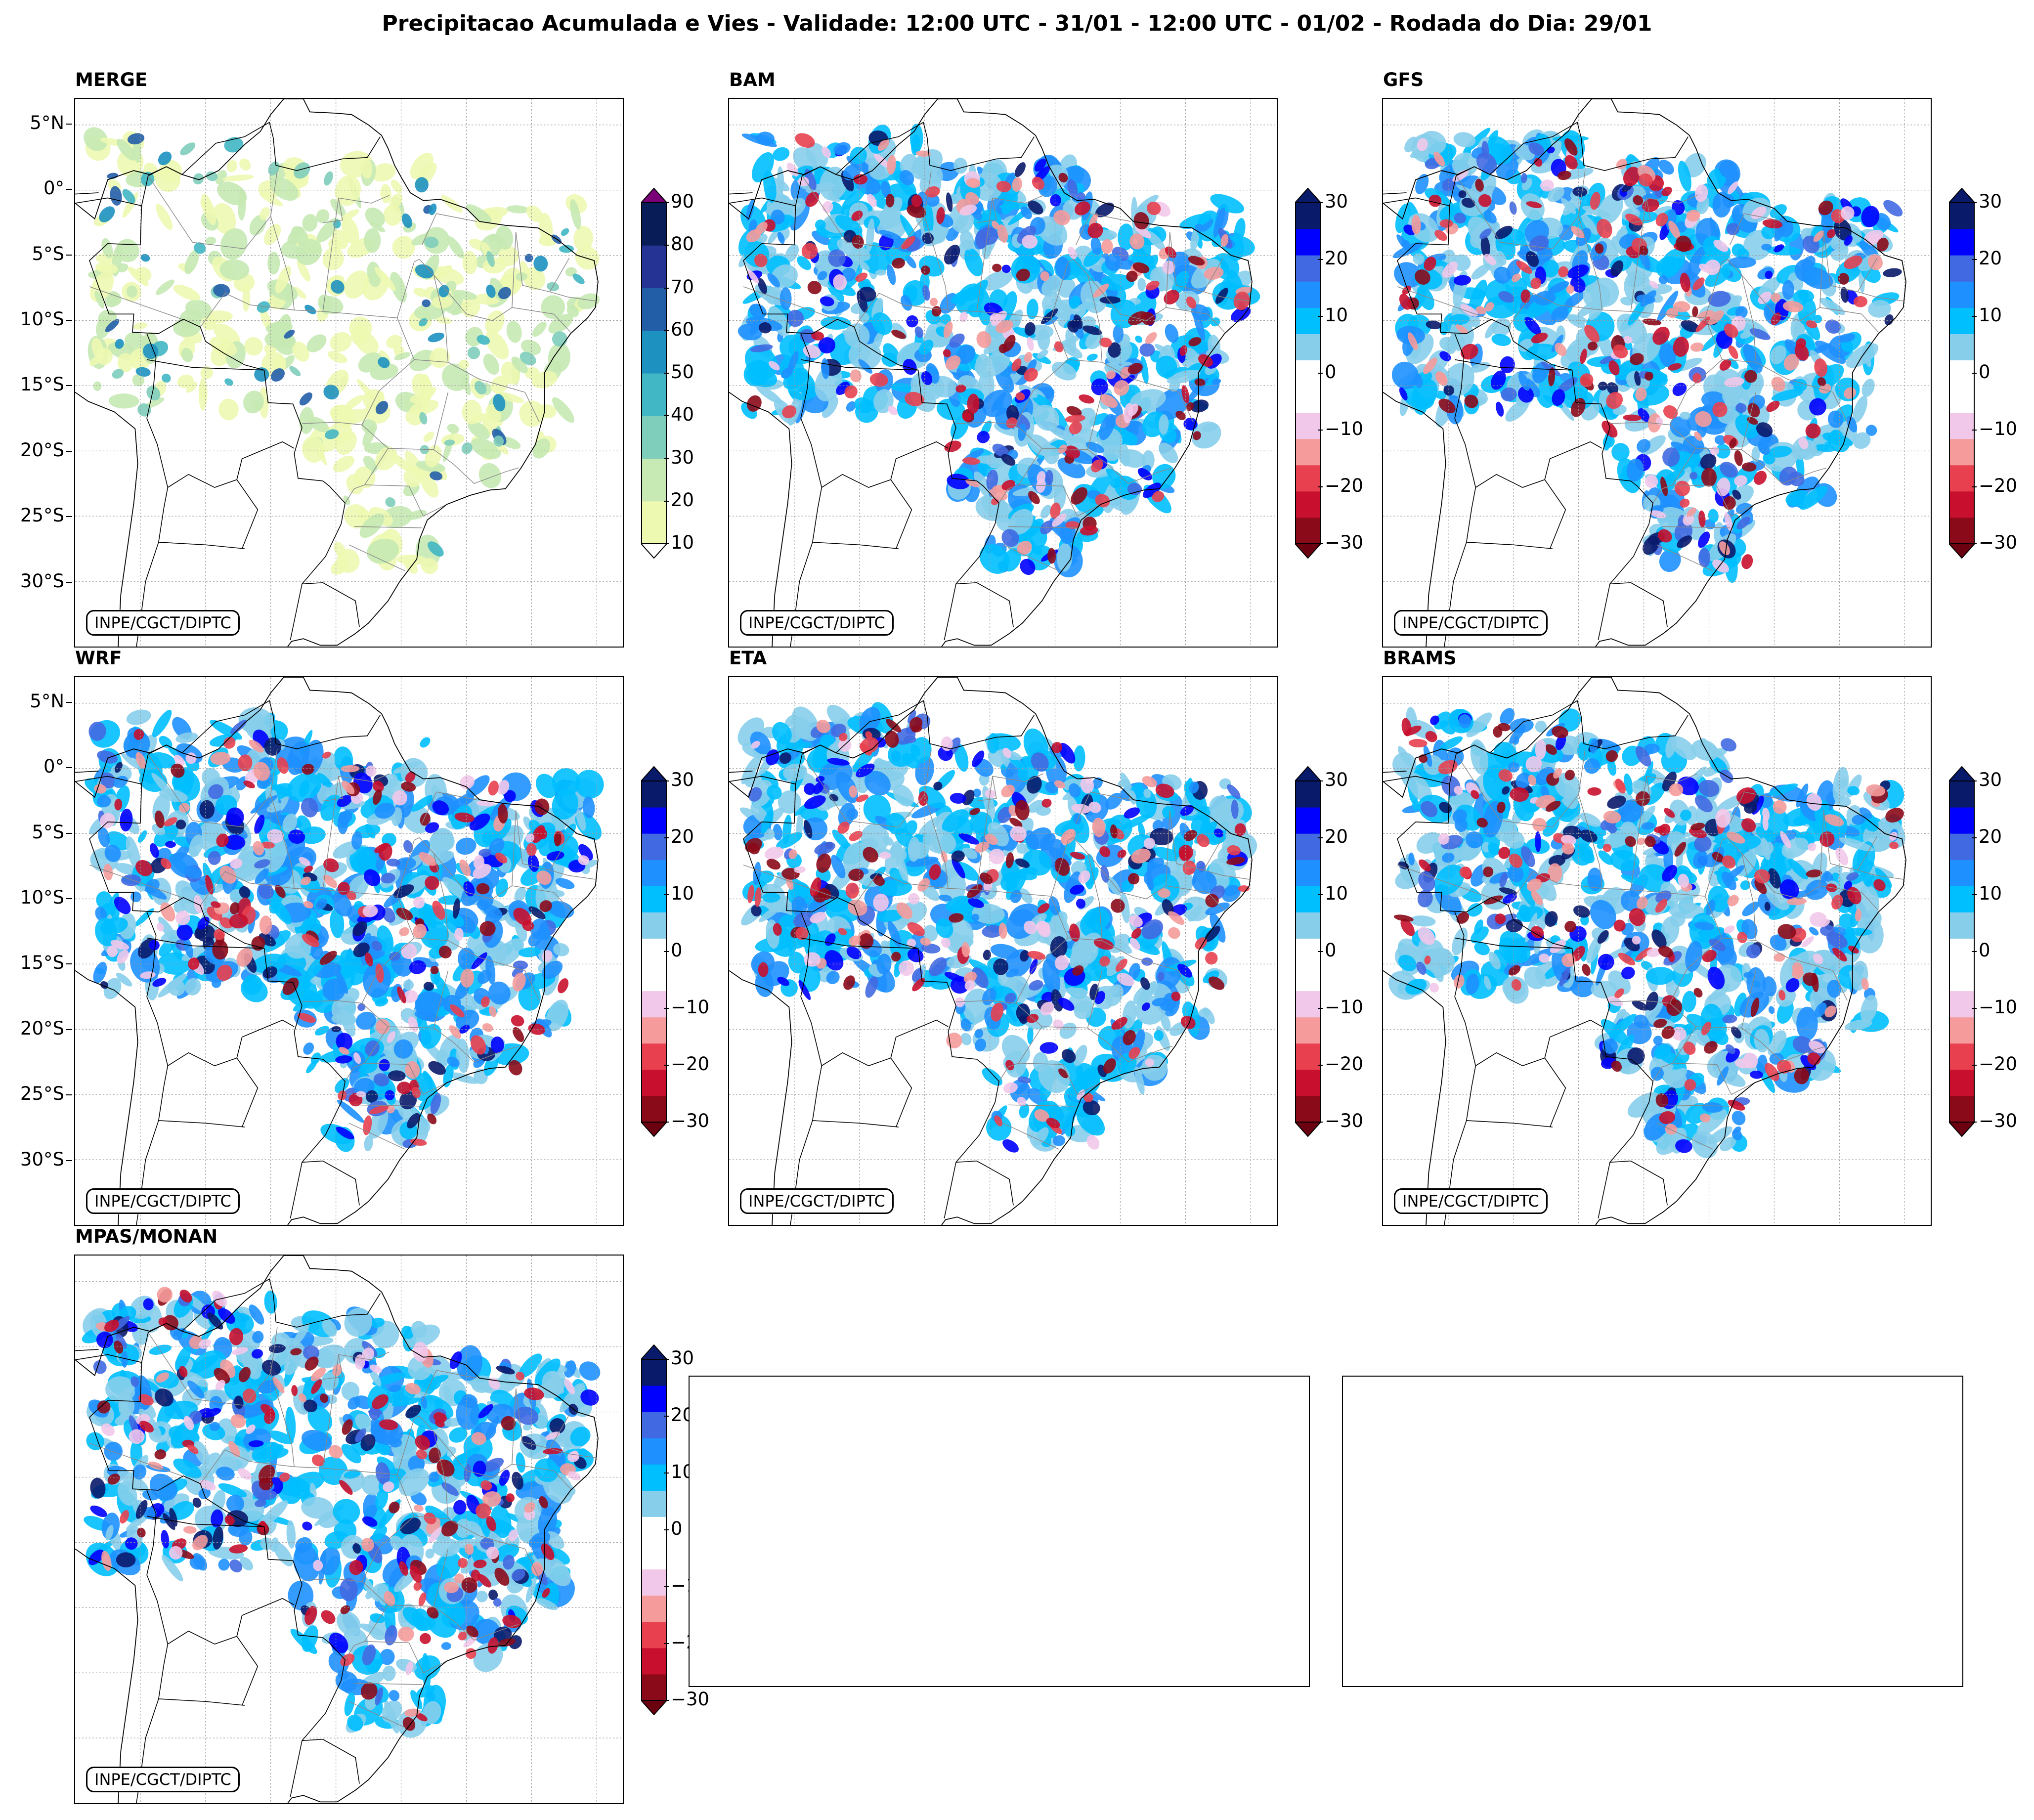 The image size is (2034, 1820). What do you see at coordinates (36, 962) in the screenshot?
I see `lat-tick: 15°S` at bounding box center [36, 962].